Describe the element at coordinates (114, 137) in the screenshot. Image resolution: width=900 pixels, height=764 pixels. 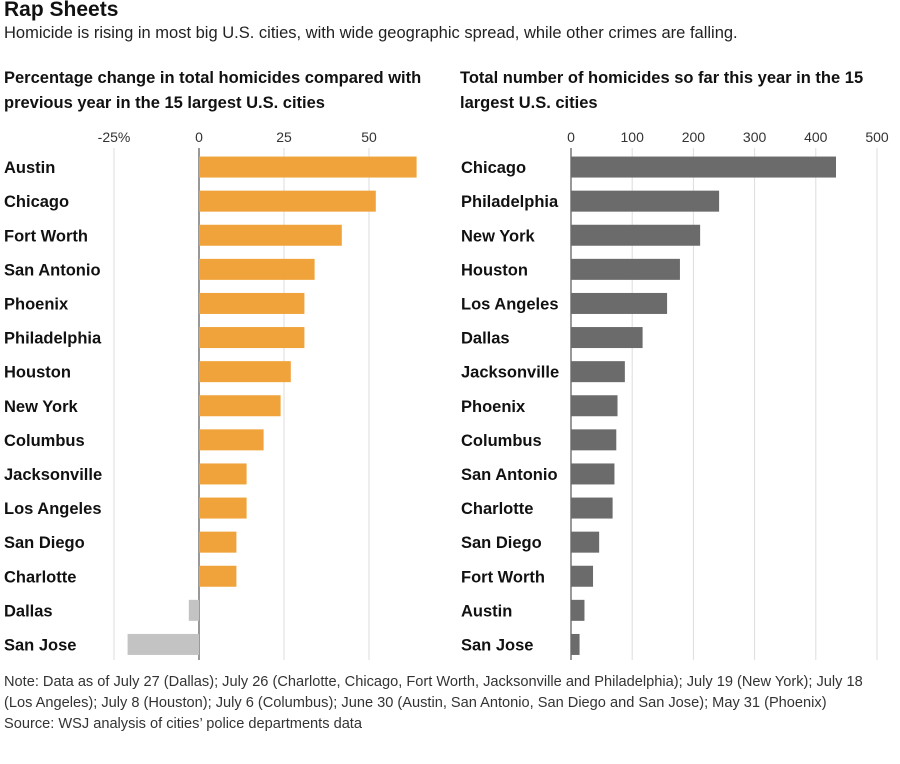
I see `tick-label: -25%` at that location.